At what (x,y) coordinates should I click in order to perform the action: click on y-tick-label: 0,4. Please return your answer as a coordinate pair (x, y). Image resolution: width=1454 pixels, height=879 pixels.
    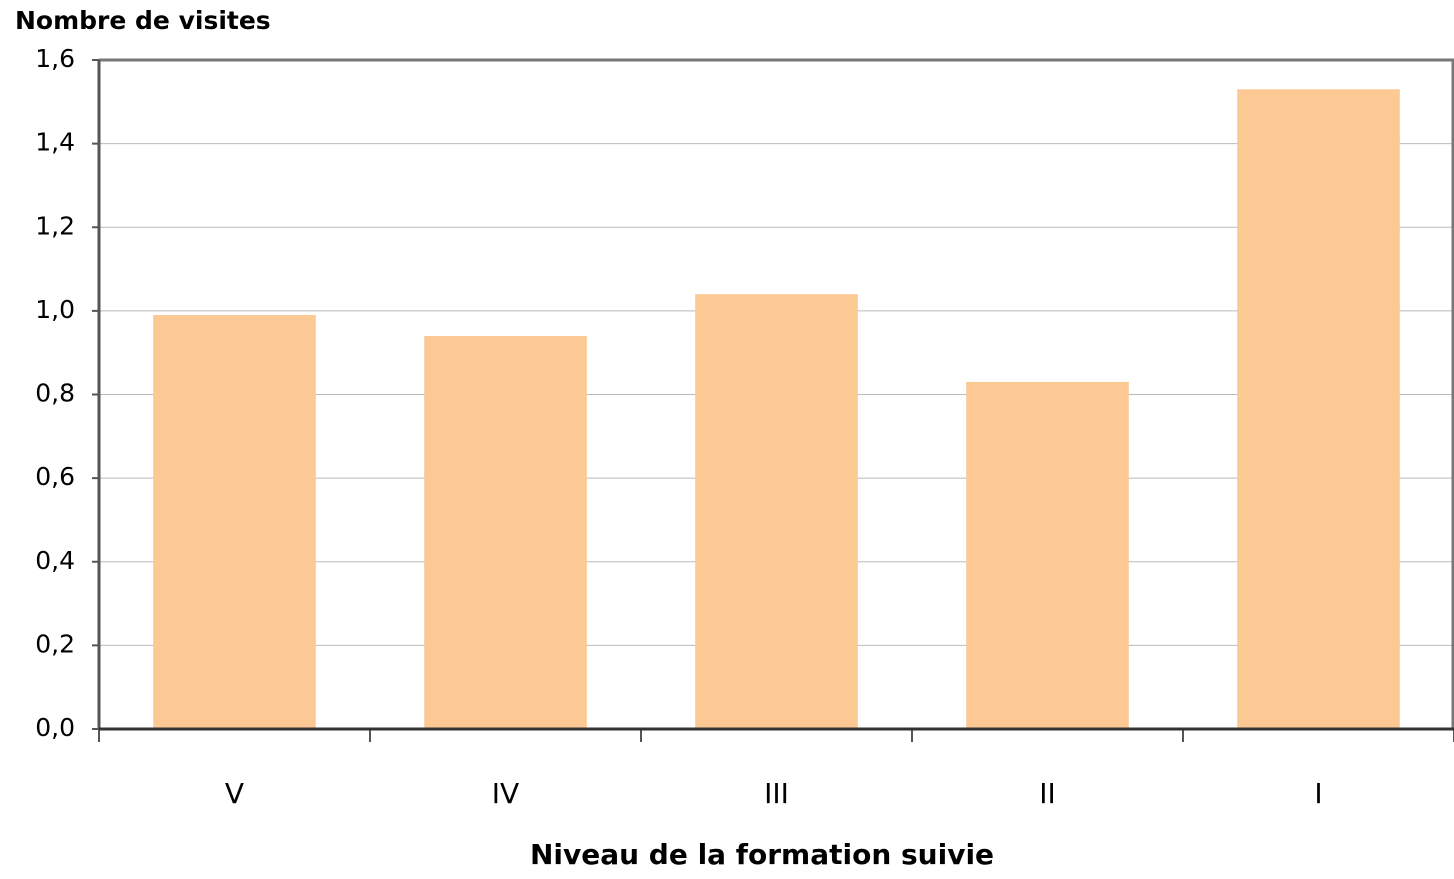
    Looking at the image, I should click on (55, 560).